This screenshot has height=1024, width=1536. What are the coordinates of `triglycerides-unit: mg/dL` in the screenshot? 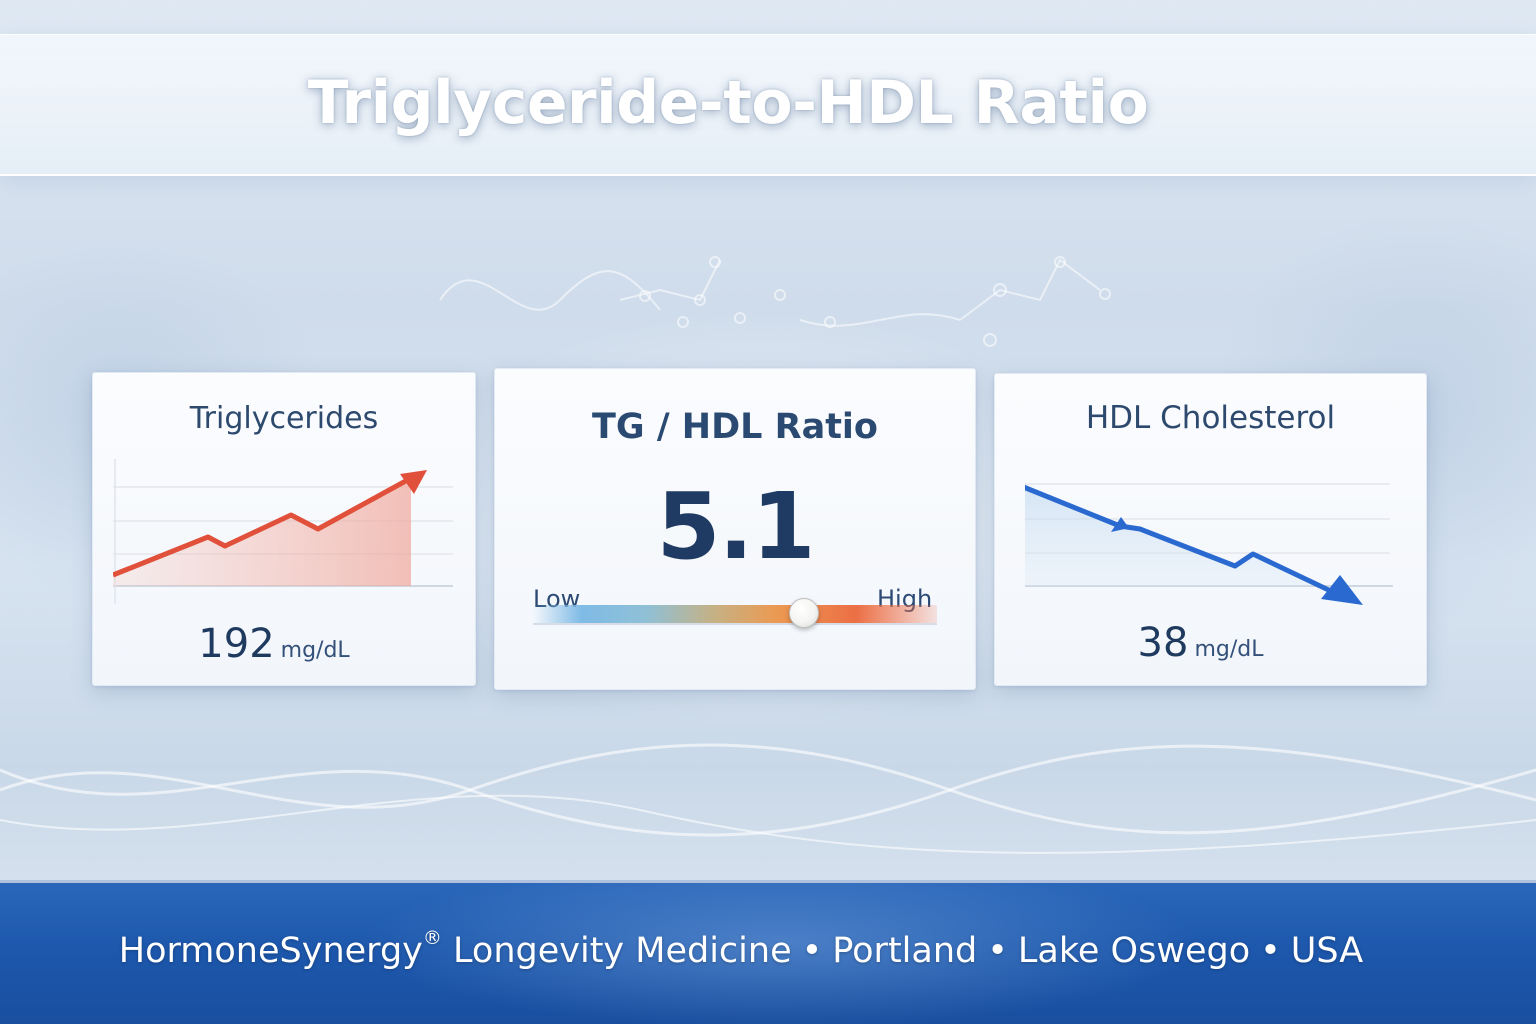 It's located at (315, 650).